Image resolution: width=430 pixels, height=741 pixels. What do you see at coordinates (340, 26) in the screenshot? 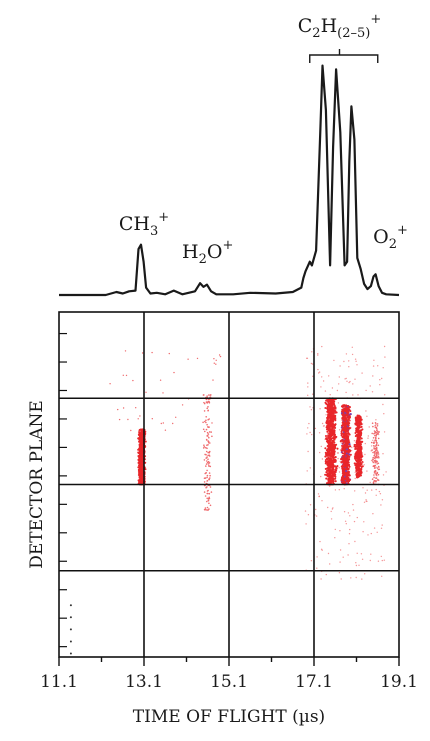
I see `peak-label: C2H(2–5)+` at bounding box center [340, 26].